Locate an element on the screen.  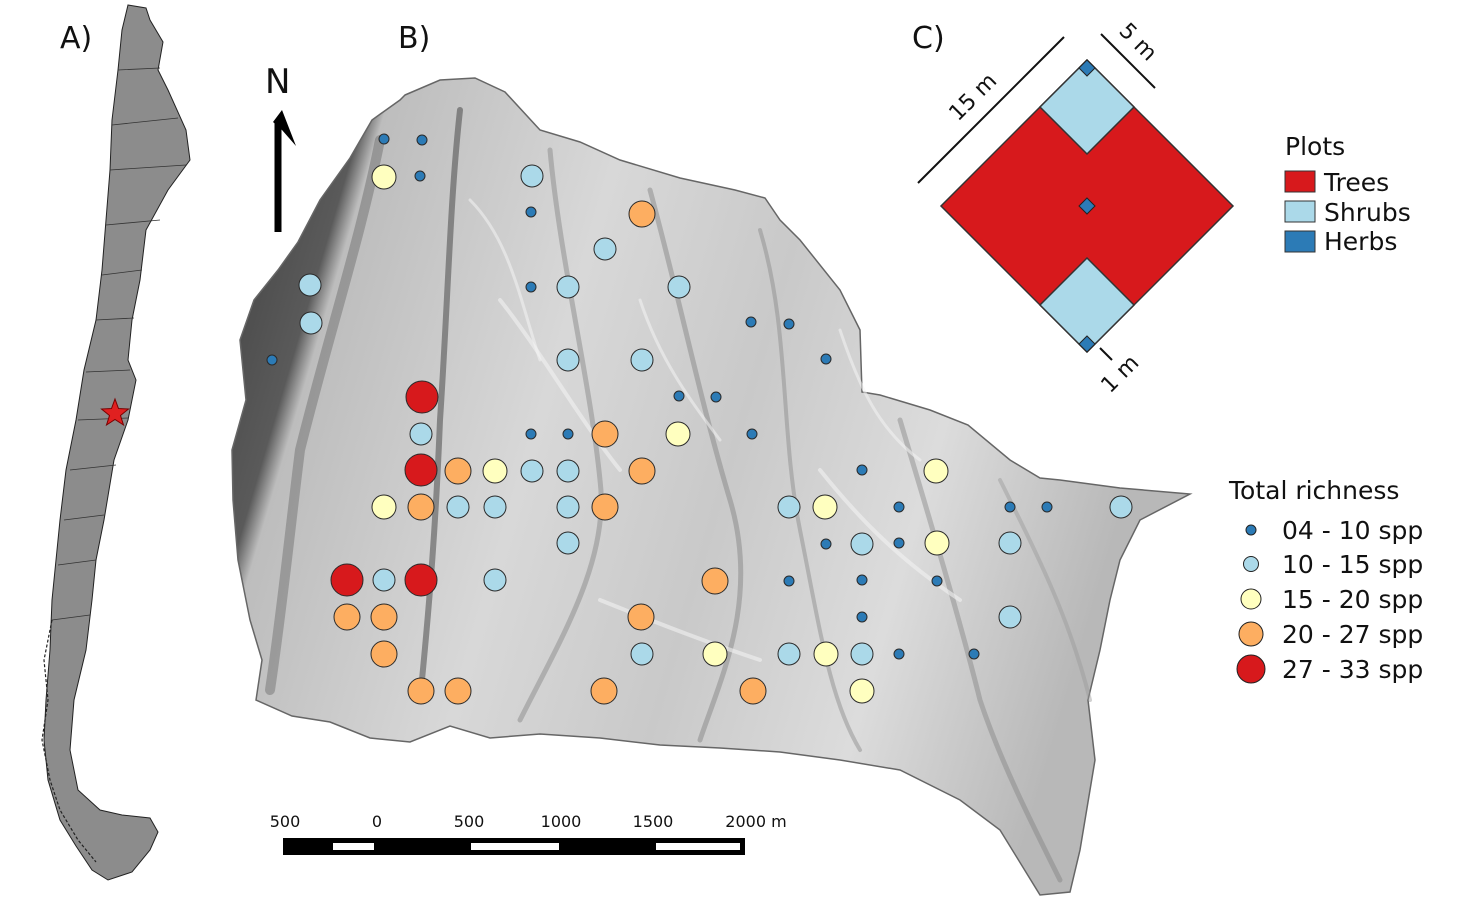
chile-region-borders is located at coordinates (119, 344).